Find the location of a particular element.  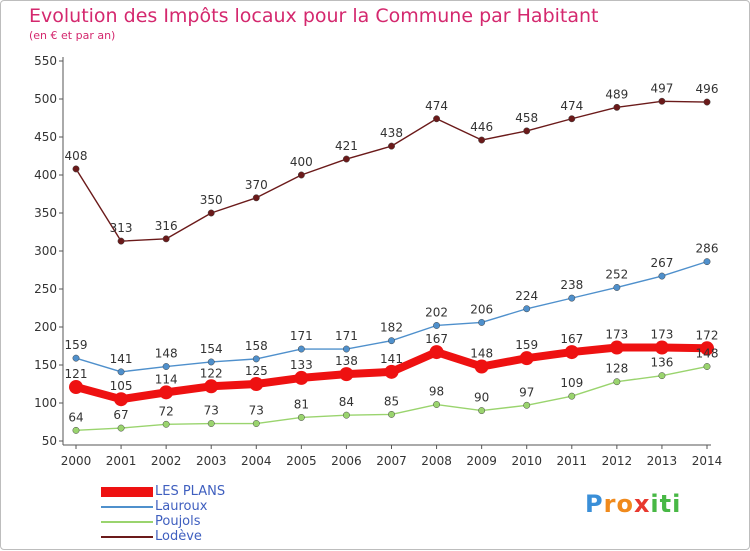

data-label-lod-ve: 400 is located at coordinates (301, 162).